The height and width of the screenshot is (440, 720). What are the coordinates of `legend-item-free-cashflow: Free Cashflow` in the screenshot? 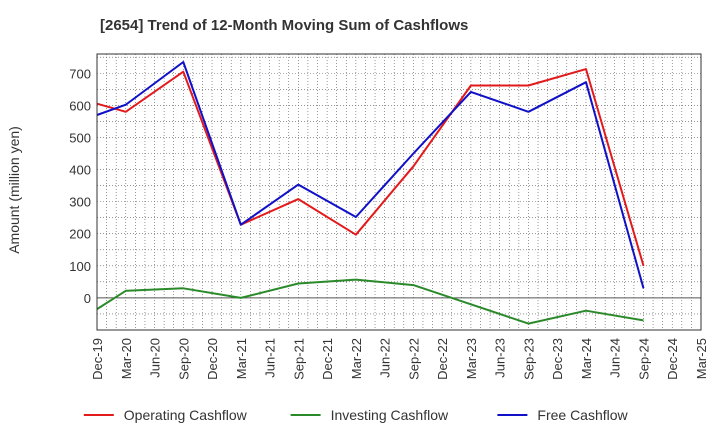 It's located at (563, 415).